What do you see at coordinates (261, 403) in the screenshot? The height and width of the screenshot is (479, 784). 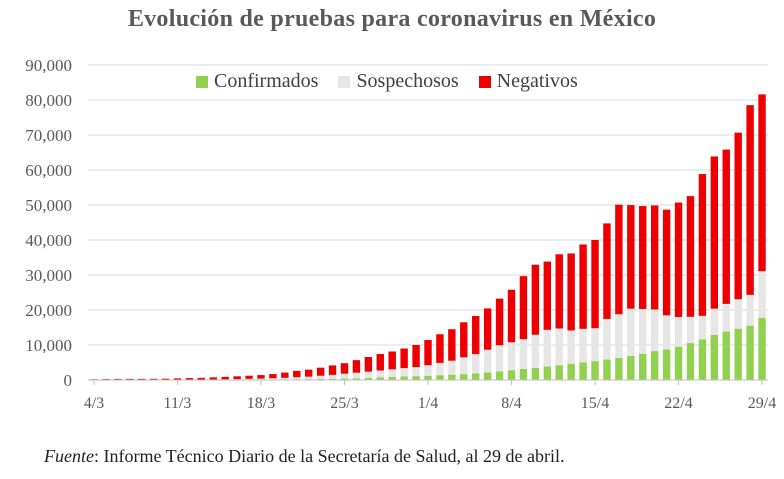 I see `x-tick-label: 18/3` at bounding box center [261, 403].